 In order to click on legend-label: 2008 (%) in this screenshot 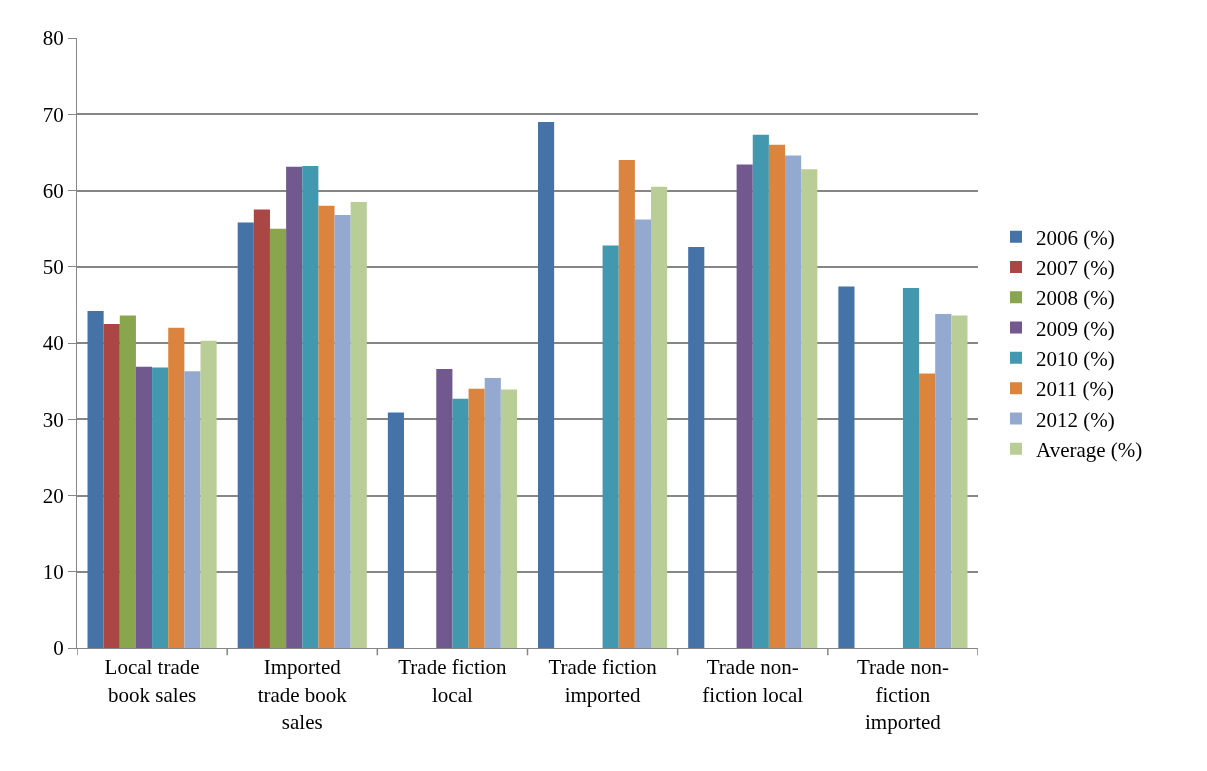, I will do `click(1075, 298)`.